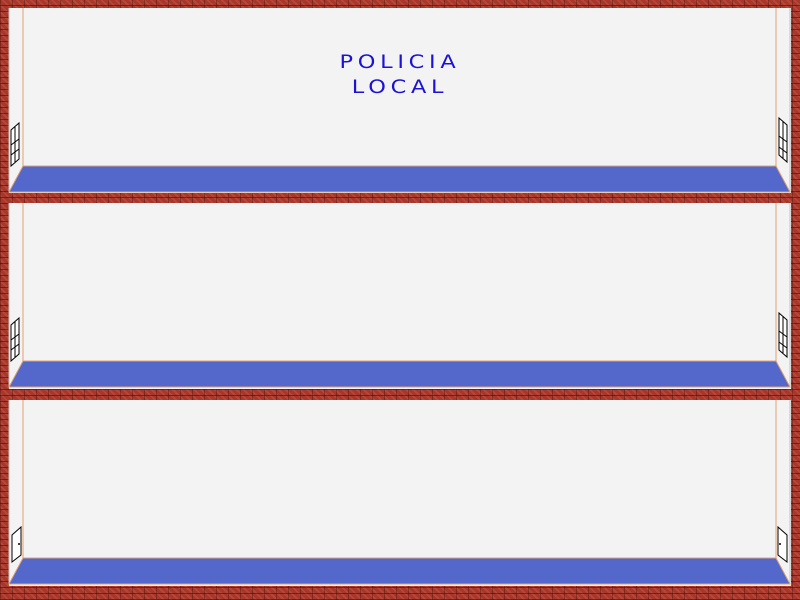 The image size is (800, 600). What do you see at coordinates (16, 544) in the screenshot?
I see `left-door-icon` at bounding box center [16, 544].